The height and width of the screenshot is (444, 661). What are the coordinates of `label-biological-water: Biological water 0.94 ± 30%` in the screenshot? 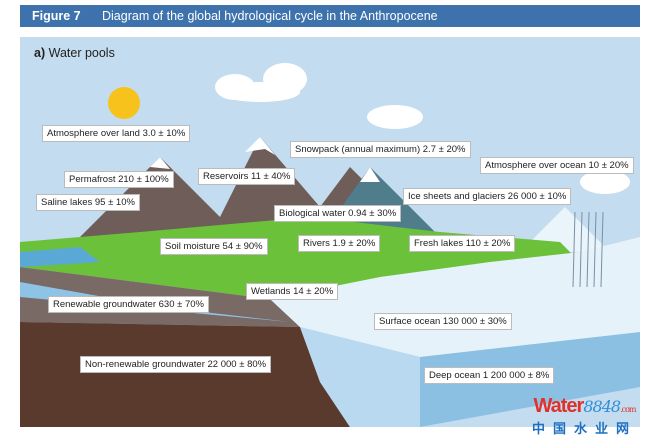 It's located at (338, 213).